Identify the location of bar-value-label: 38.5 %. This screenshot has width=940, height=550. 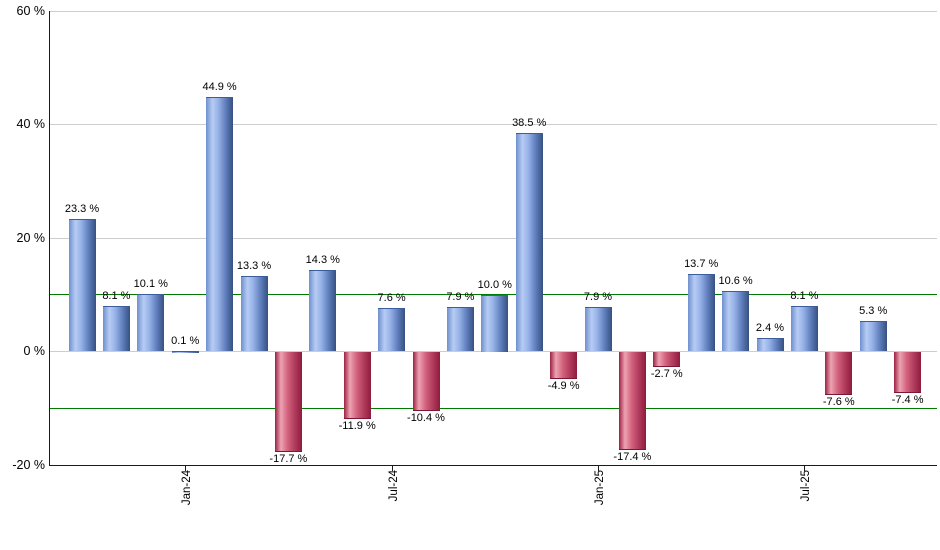
(529, 123).